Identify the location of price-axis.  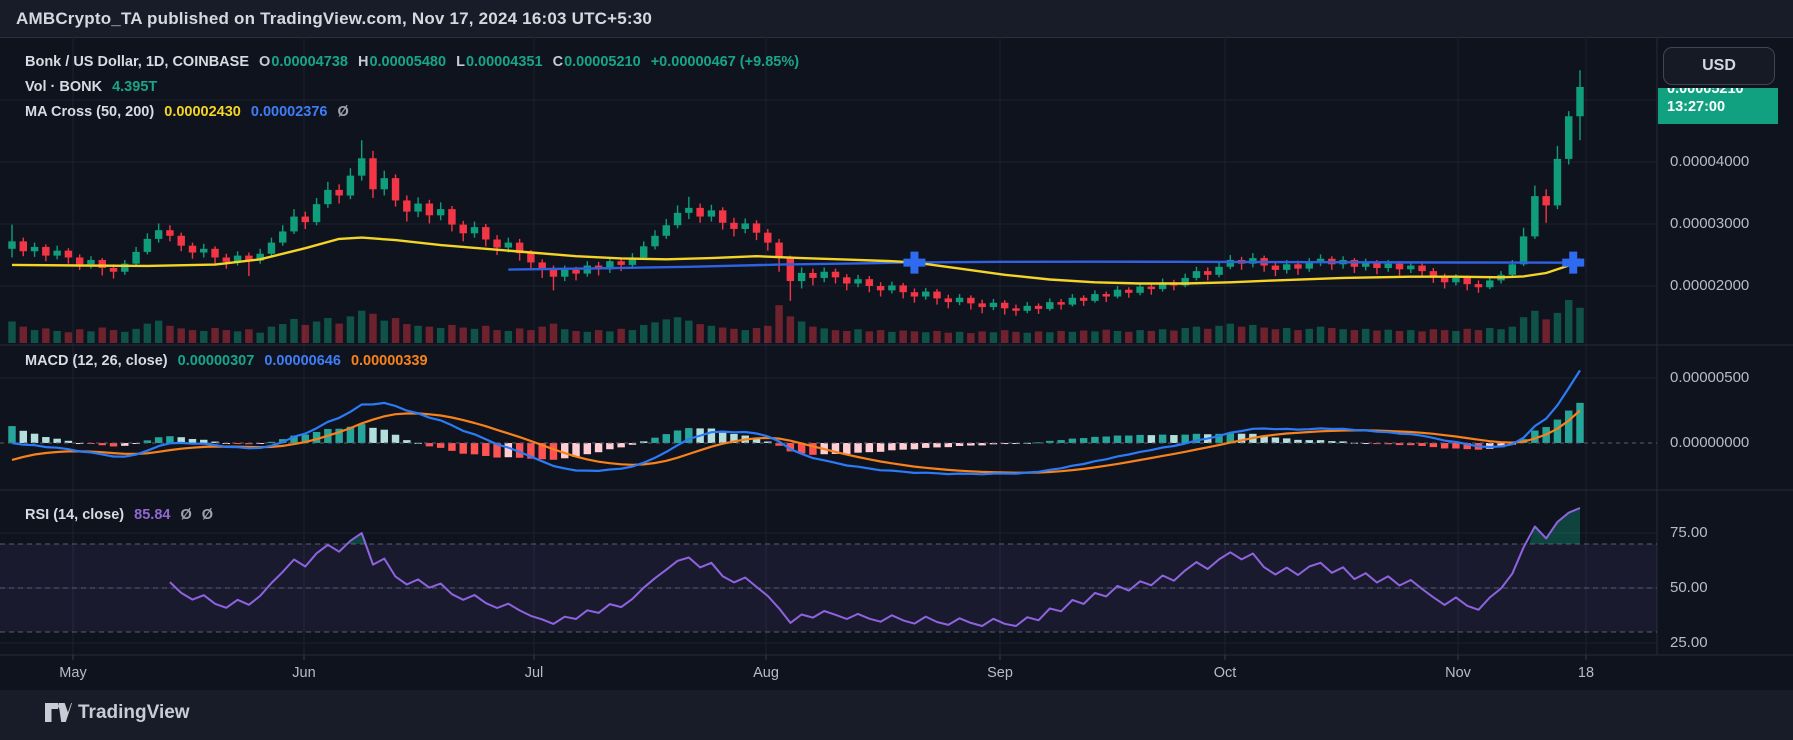
(1725, 346).